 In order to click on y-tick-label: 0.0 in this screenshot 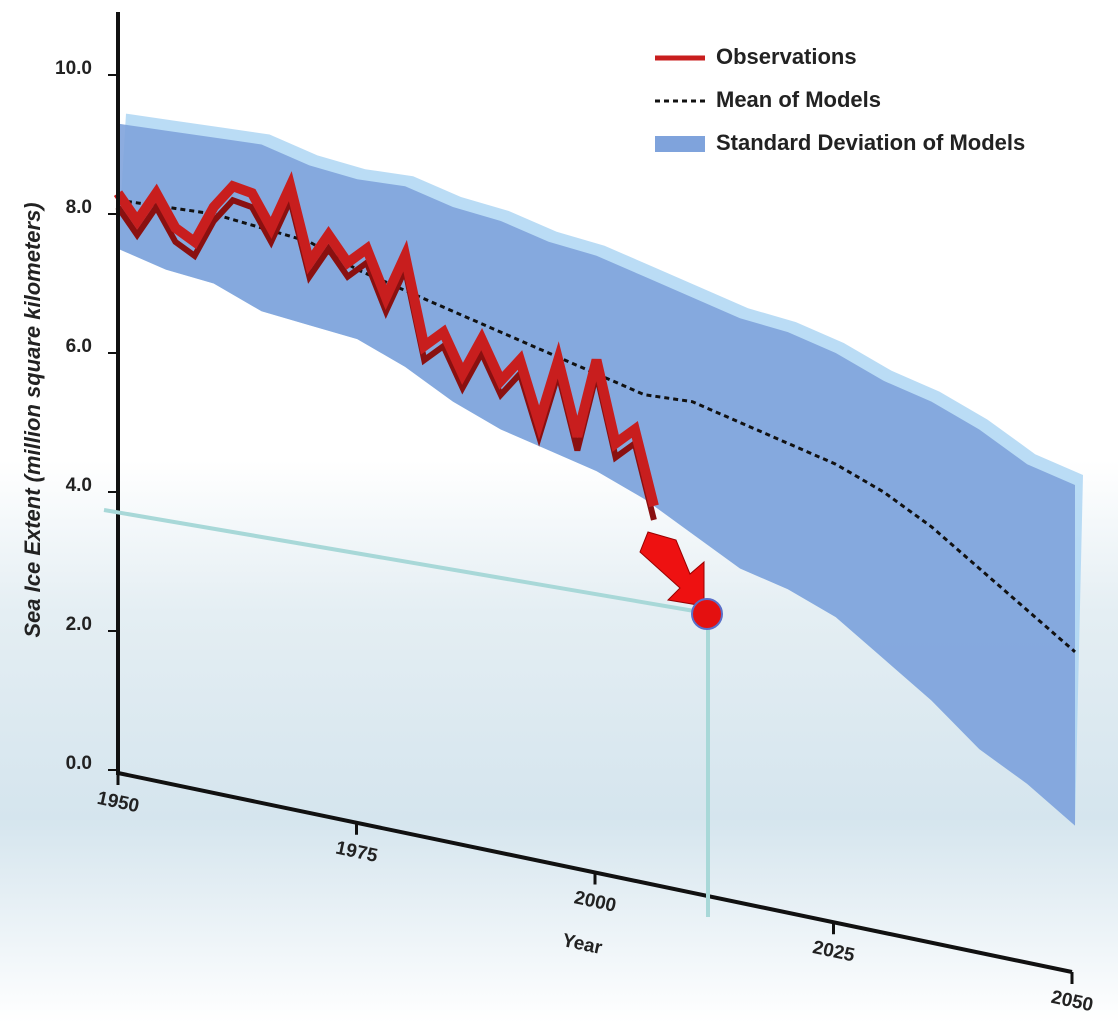, I will do `click(79, 763)`.